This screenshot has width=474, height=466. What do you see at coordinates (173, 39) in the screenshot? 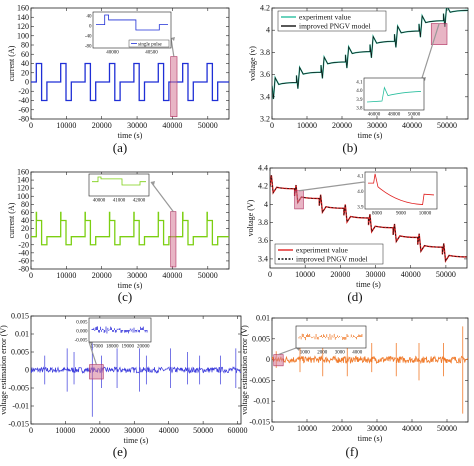
I see `zoom-arrowhead` at bounding box center [173, 39].